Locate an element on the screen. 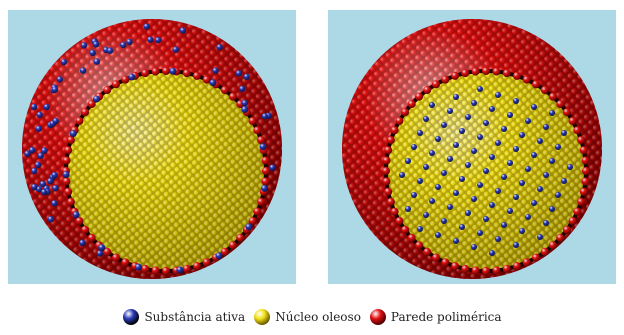  legend-item-oily-core: Núcleo oleoso is located at coordinates (307, 317).